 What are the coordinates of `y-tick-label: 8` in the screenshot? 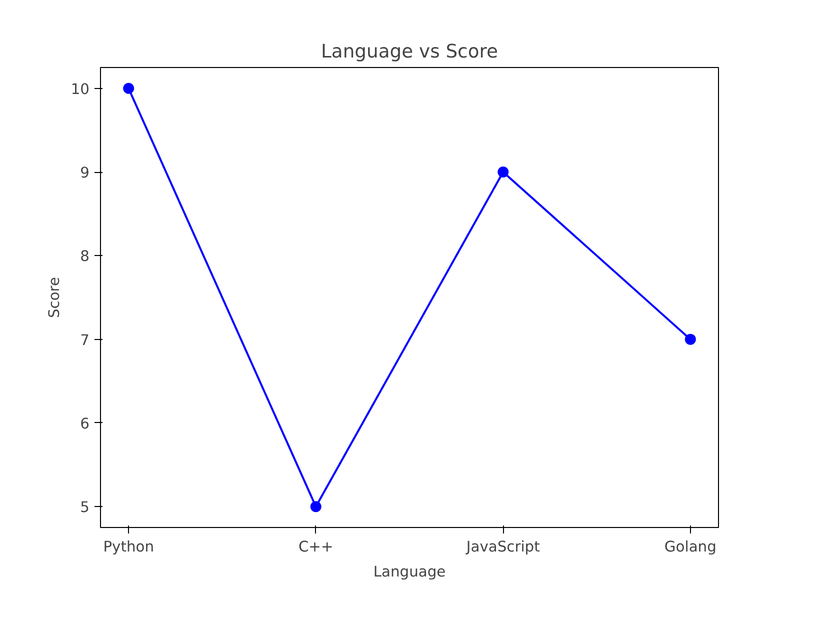 It's located at (85, 257).